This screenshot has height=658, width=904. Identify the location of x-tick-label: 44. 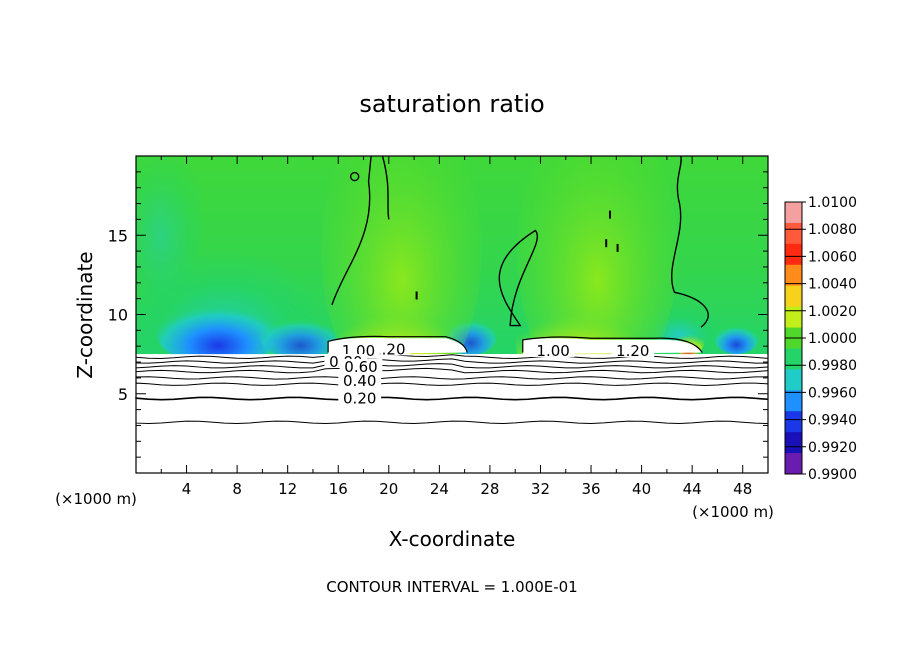
(692, 489).